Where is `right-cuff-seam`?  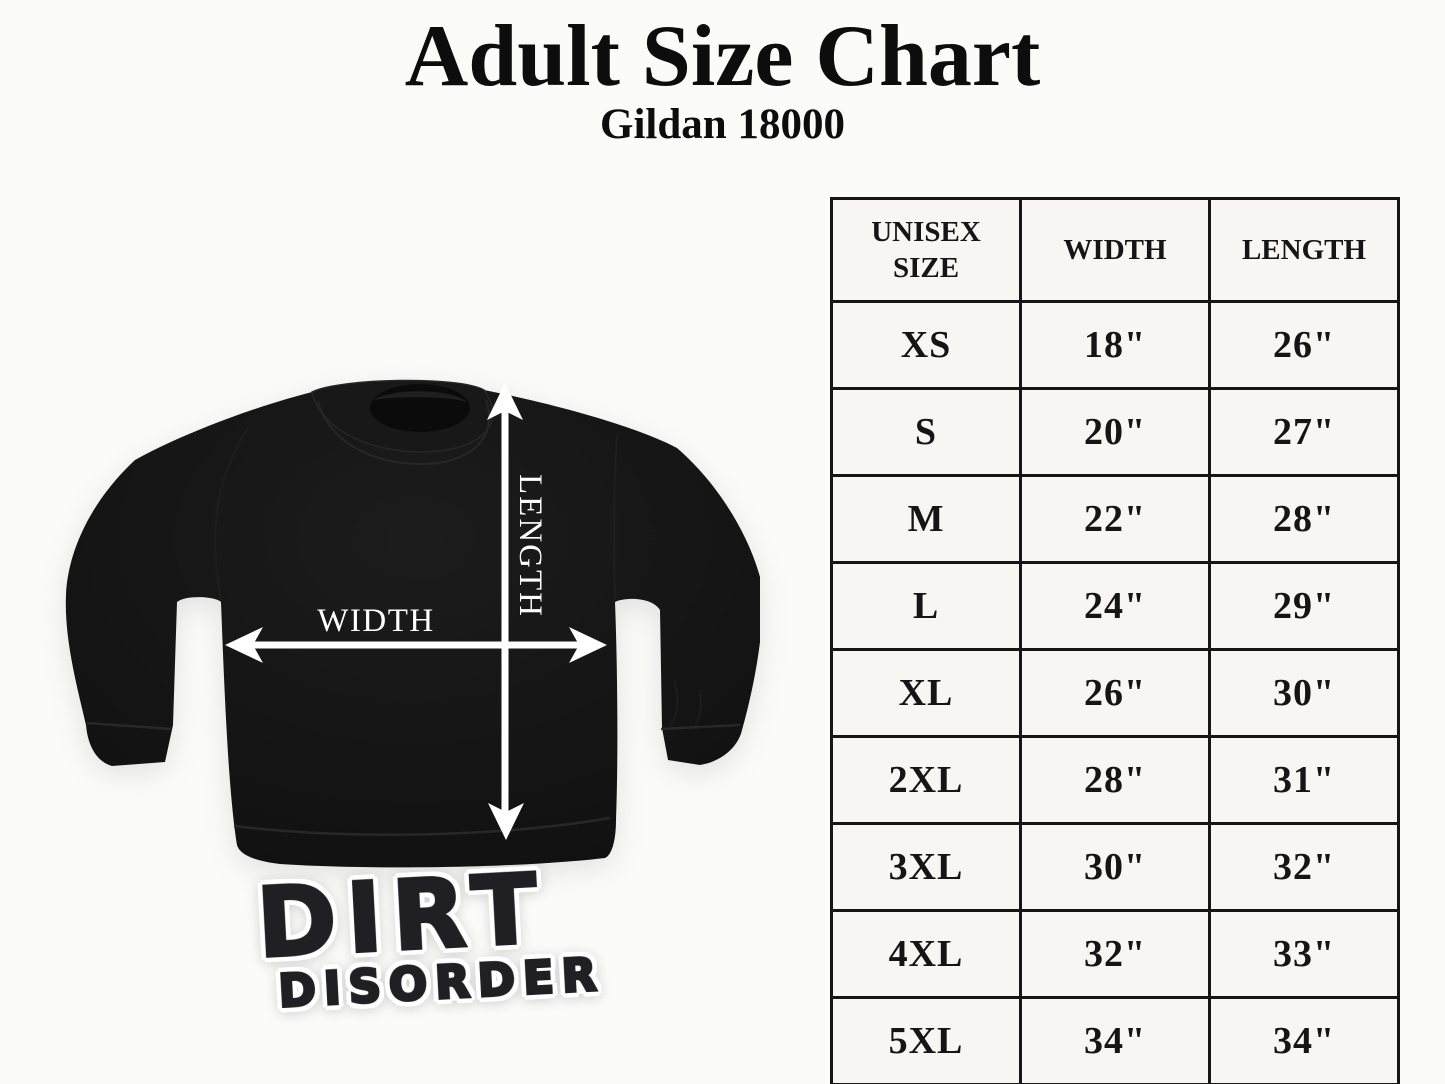
right-cuff-seam is located at coordinates (700, 727).